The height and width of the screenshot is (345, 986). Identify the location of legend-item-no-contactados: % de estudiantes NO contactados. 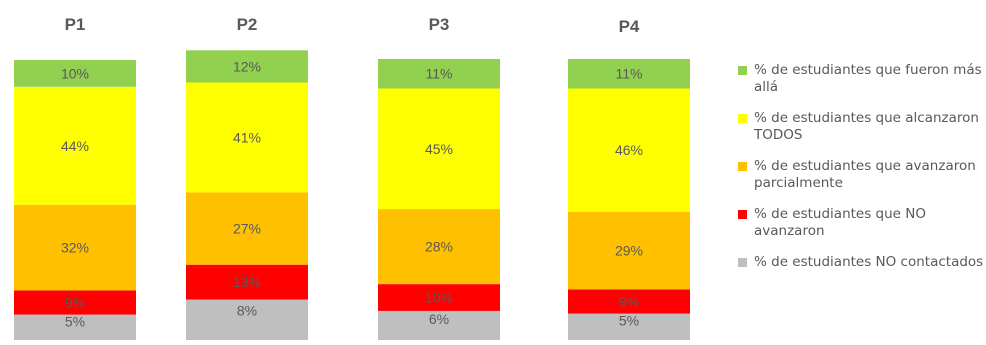
(862, 262).